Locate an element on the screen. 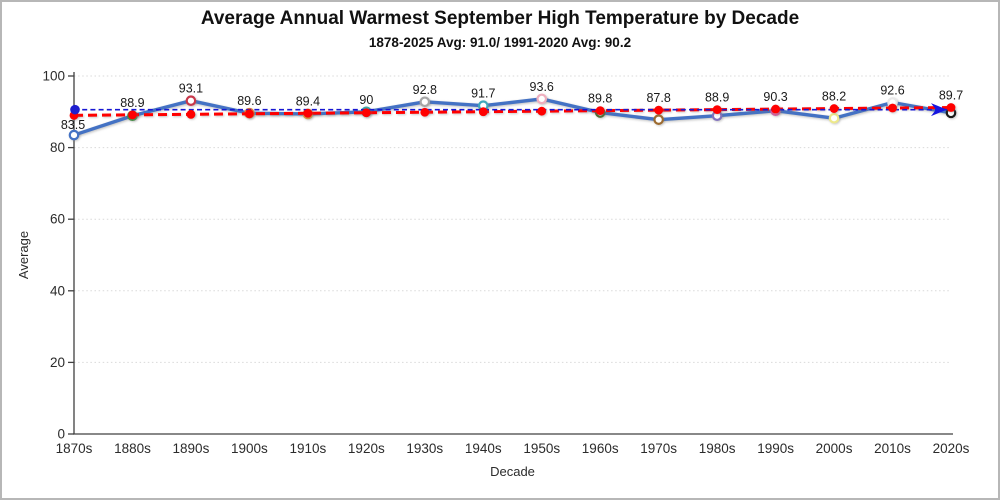 This screenshot has height=500, width=1000. data-label: 87.8 is located at coordinates (658, 98).